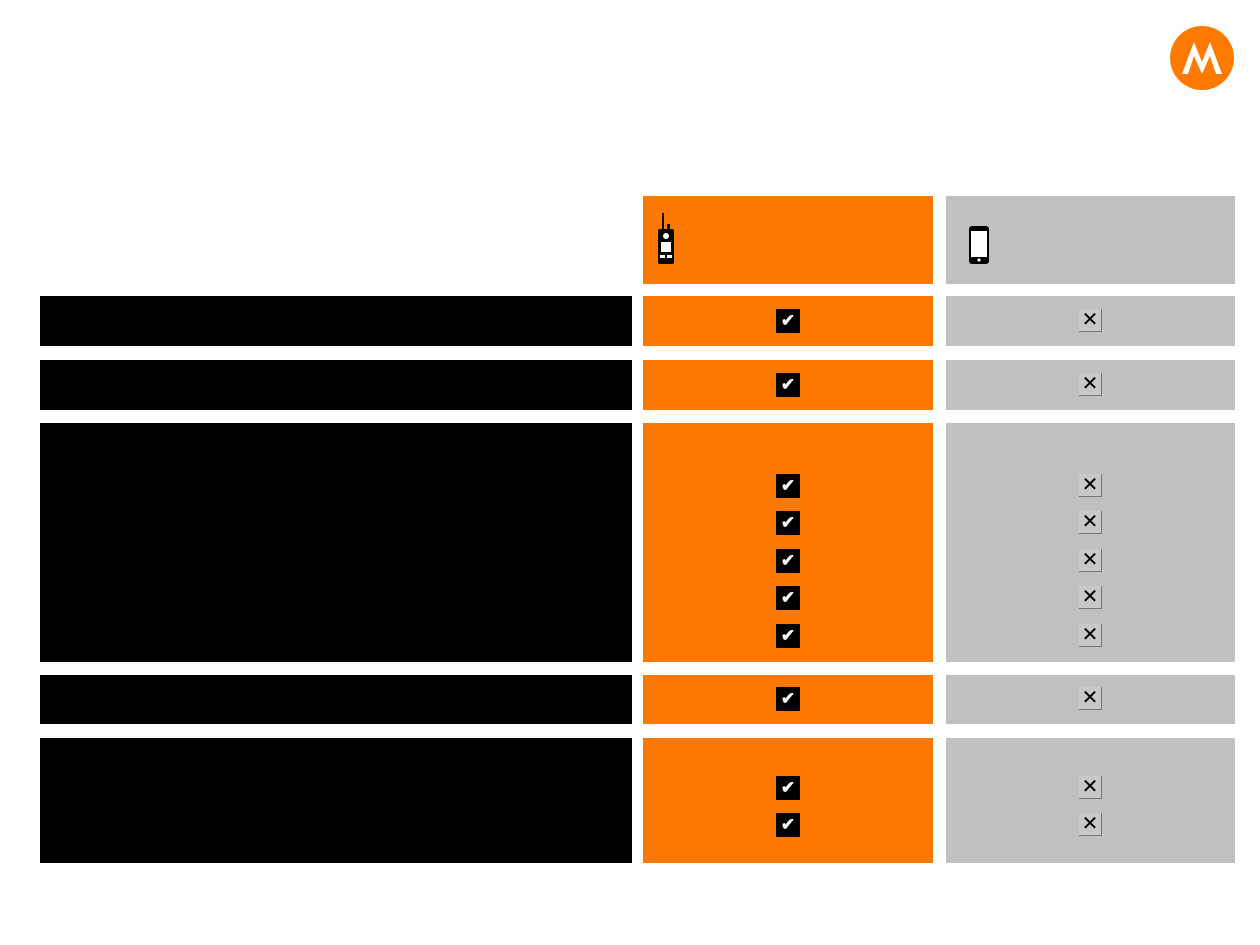 This screenshot has height=945, width=1260. I want to click on header-radio-column, so click(788, 240).